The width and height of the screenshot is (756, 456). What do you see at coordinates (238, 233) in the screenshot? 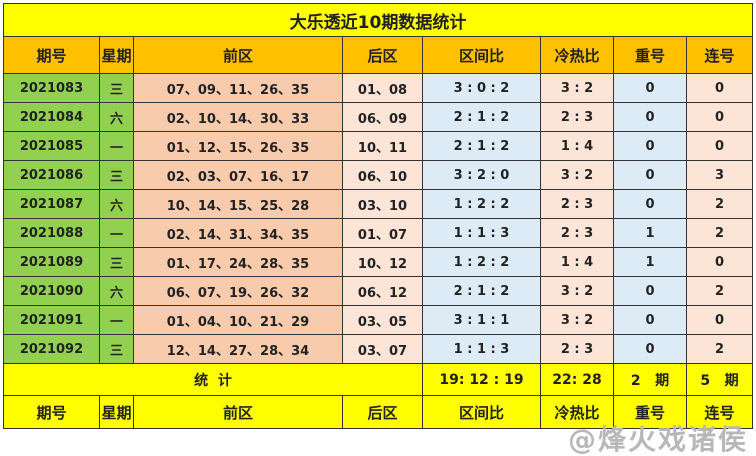
I see `cell-front-zone: 02、14、31、34、35` at bounding box center [238, 233].